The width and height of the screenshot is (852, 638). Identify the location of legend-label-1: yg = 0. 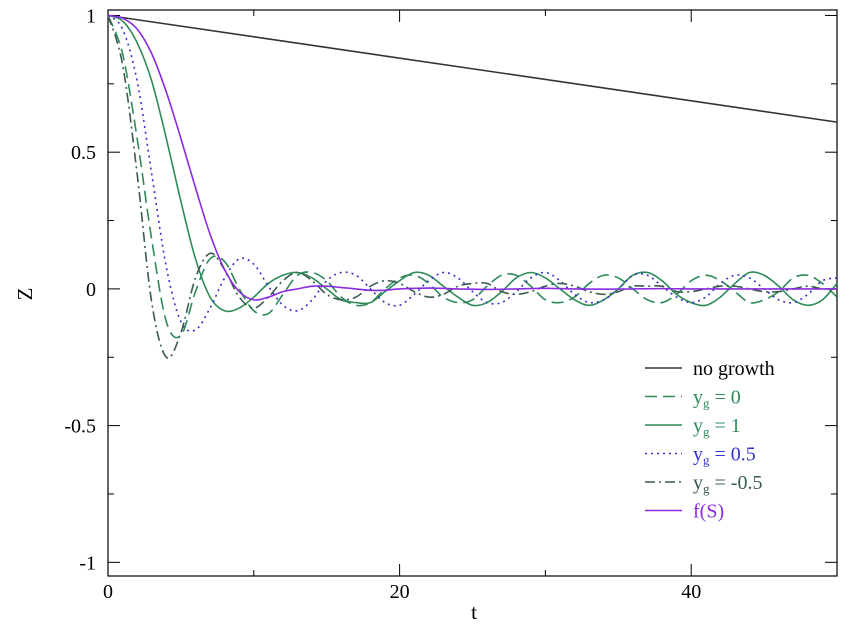
(717, 399).